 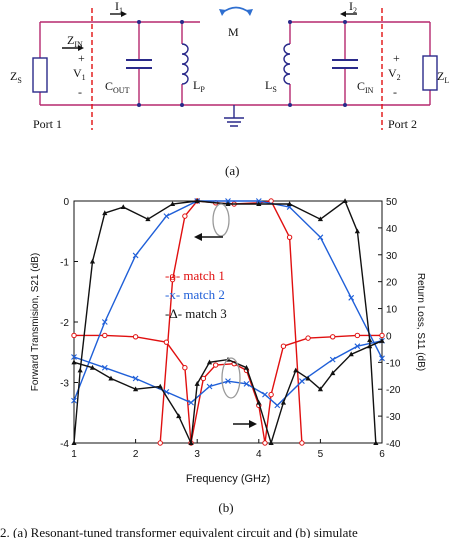 I want to click on label-zin: ZIN, so click(x=75, y=41).